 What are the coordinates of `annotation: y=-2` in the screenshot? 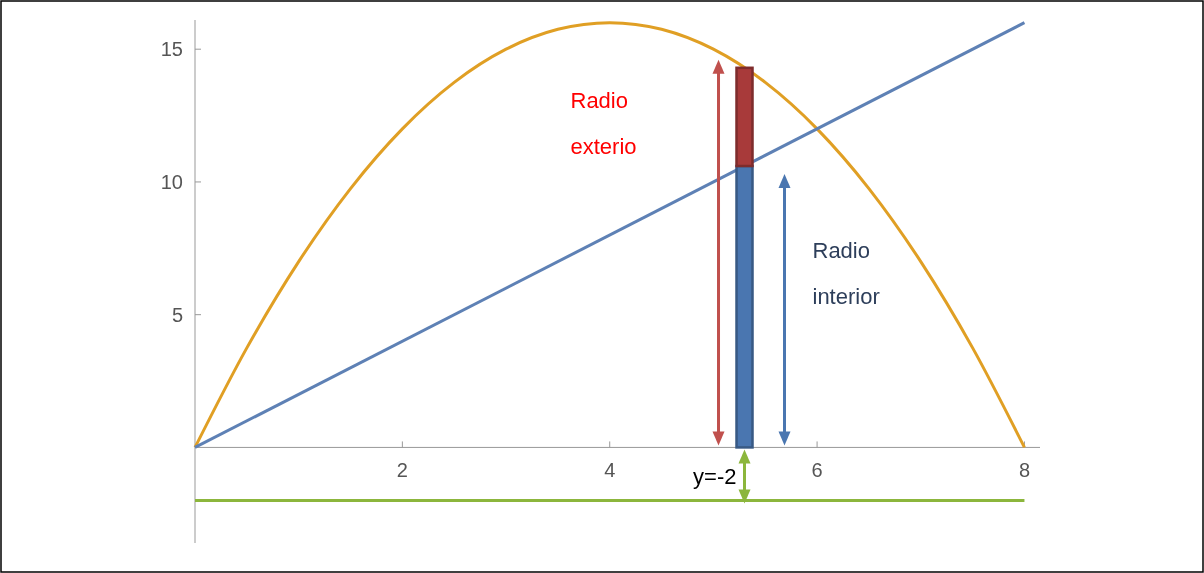 It's located at (715, 476).